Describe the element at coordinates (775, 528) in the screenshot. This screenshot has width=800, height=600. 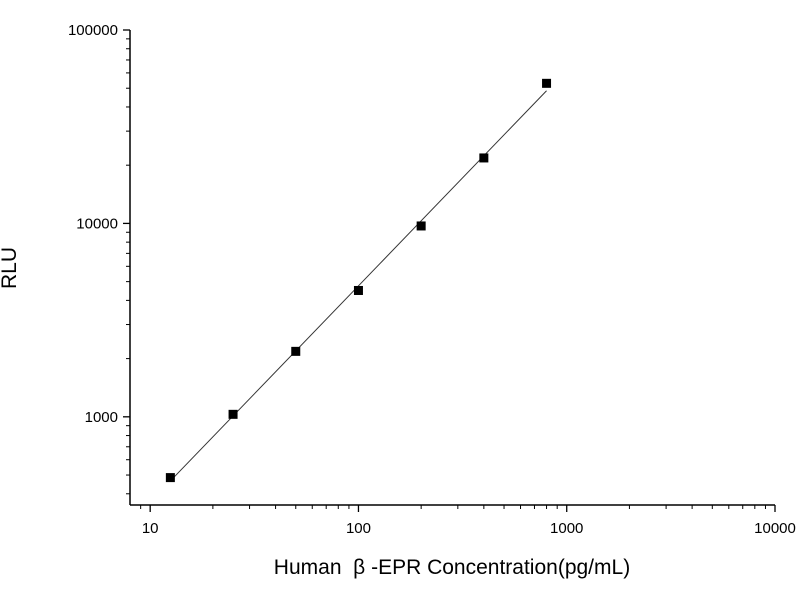
I see `x-tick-label: 10000` at that location.